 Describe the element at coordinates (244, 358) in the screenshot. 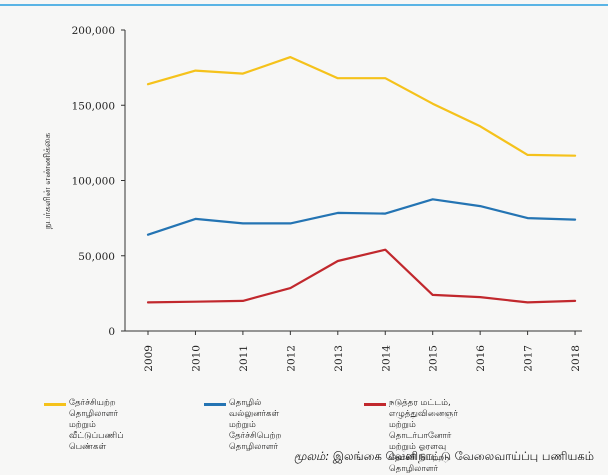

I see `x-tick-label: 2011` at that location.